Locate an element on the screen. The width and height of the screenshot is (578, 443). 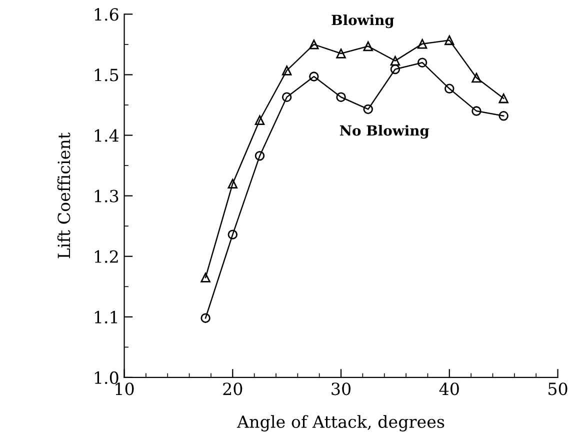
x-tick-label: 20 is located at coordinates (232, 389).